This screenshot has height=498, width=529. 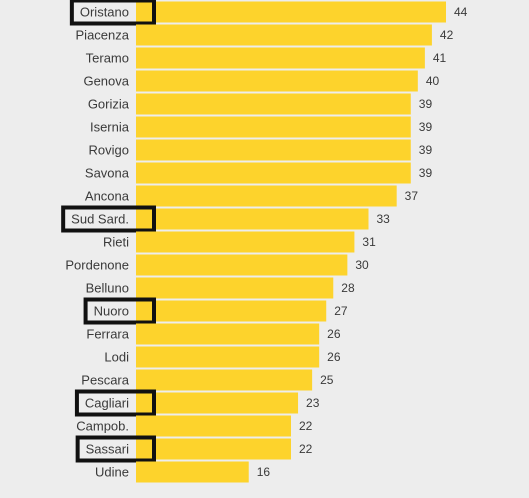 What do you see at coordinates (111, 311) in the screenshot?
I see `category-label: Nuoro` at bounding box center [111, 311].